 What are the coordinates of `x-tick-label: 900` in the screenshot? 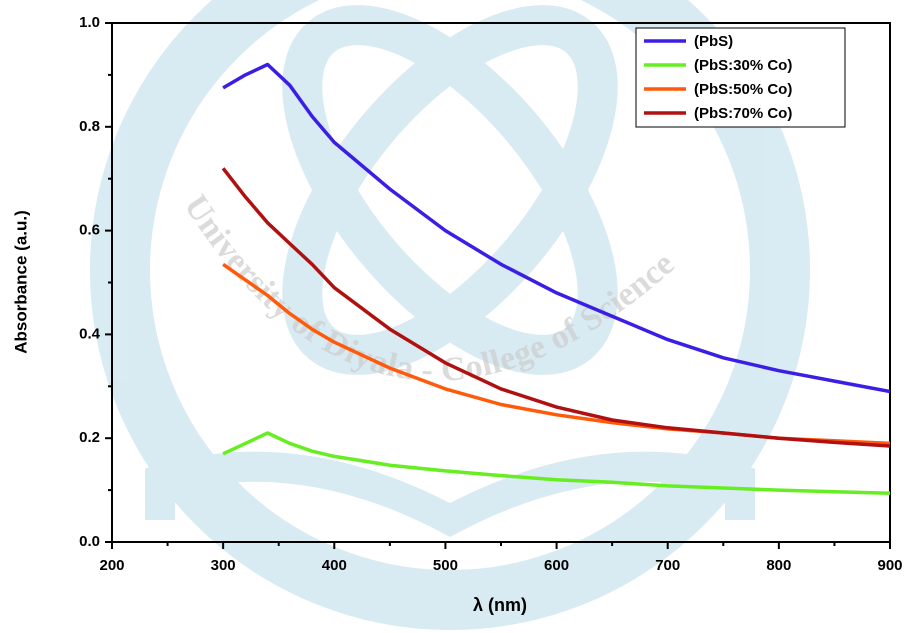 It's located at (889, 565).